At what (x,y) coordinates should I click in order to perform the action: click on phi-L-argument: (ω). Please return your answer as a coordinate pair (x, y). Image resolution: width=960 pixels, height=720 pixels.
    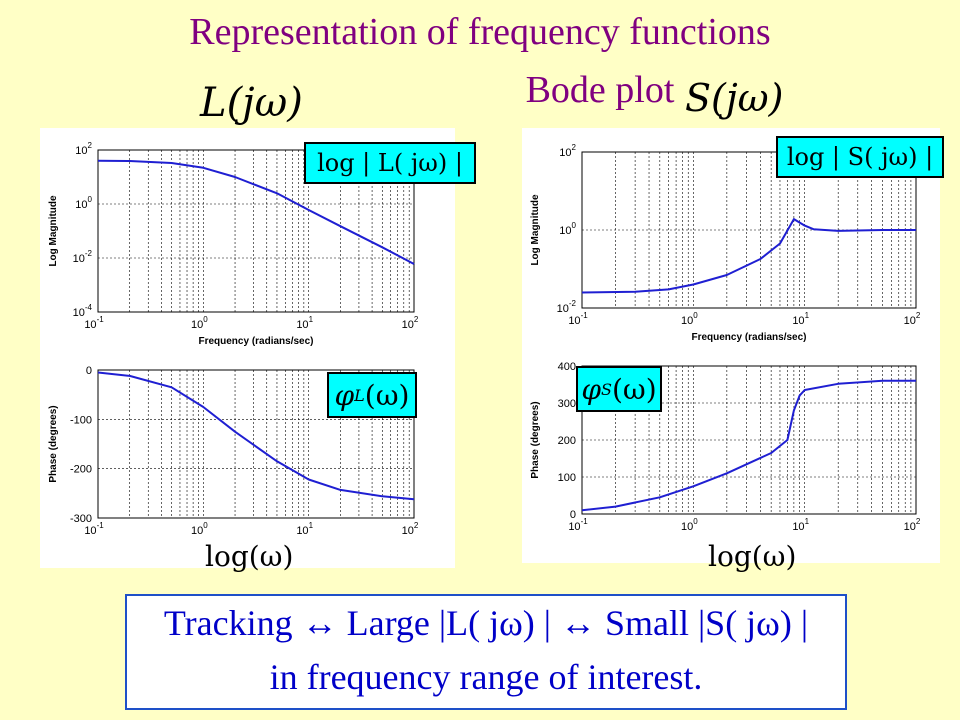
    Looking at the image, I should click on (387, 395).